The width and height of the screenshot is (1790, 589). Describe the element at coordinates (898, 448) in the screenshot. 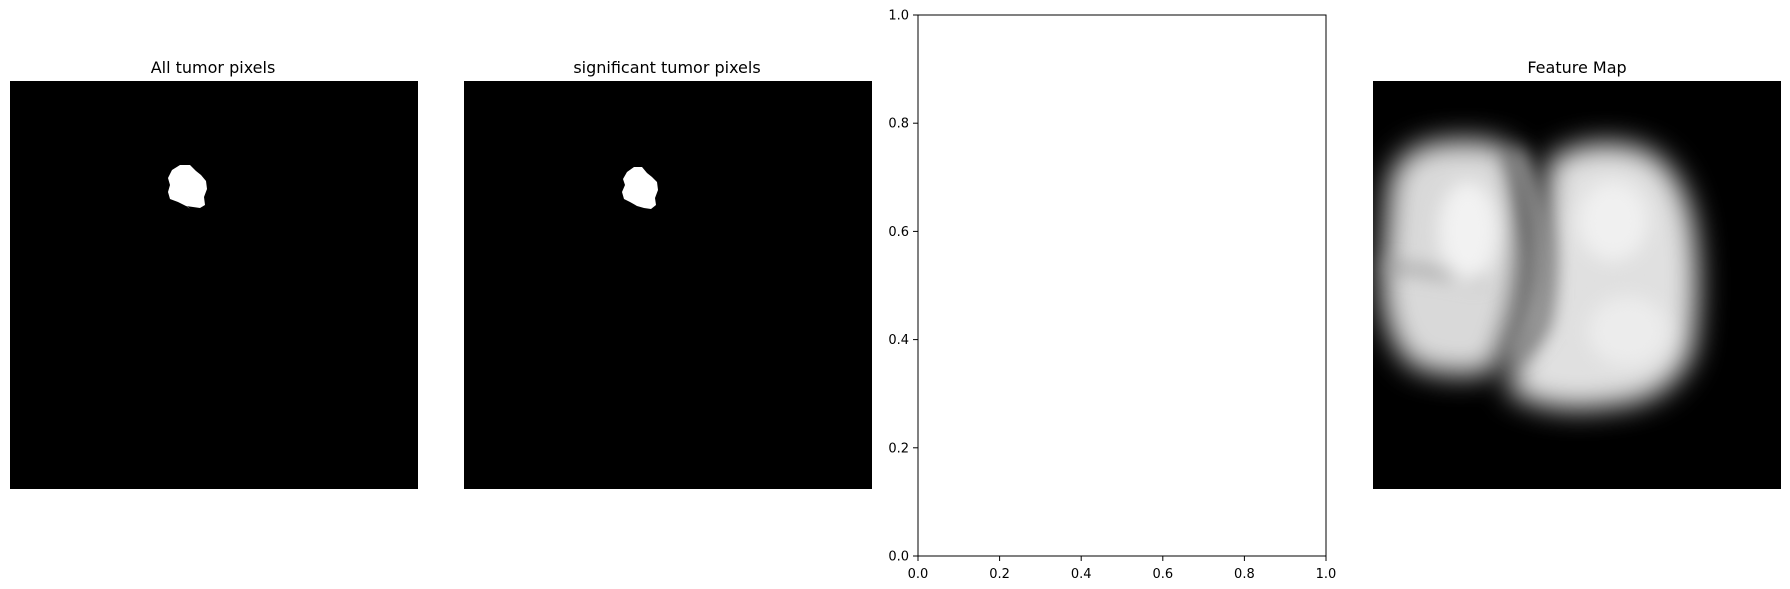

I see `y-tick-label: 0.2` at that location.